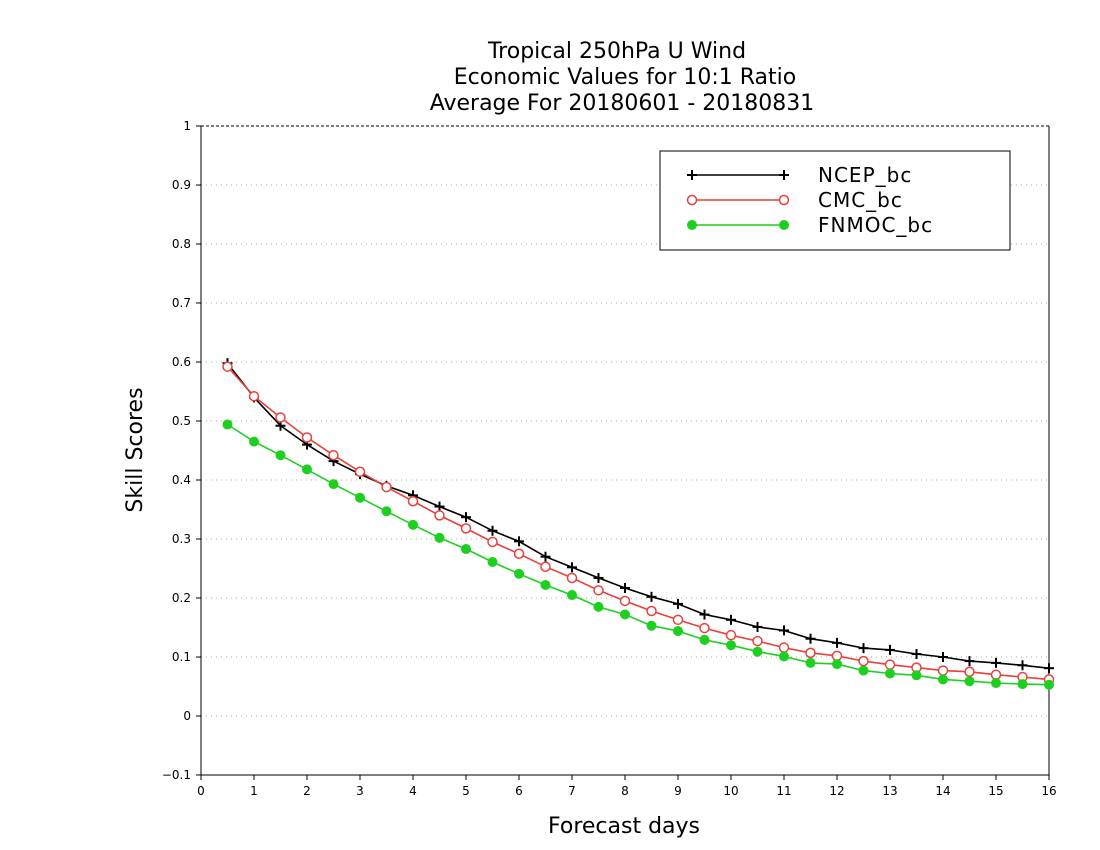  What do you see at coordinates (836, 791) in the screenshot?
I see `x-tick-label: 12` at bounding box center [836, 791].